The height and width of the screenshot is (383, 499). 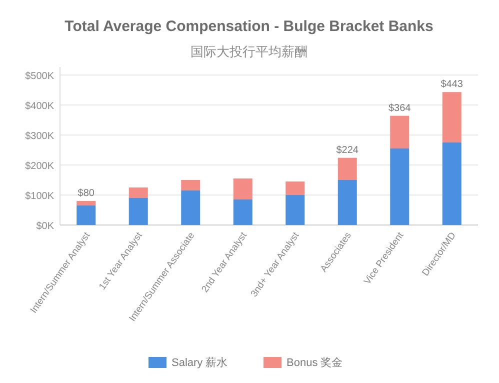 I want to click on y-tick-label: $400K, so click(x=39, y=106).